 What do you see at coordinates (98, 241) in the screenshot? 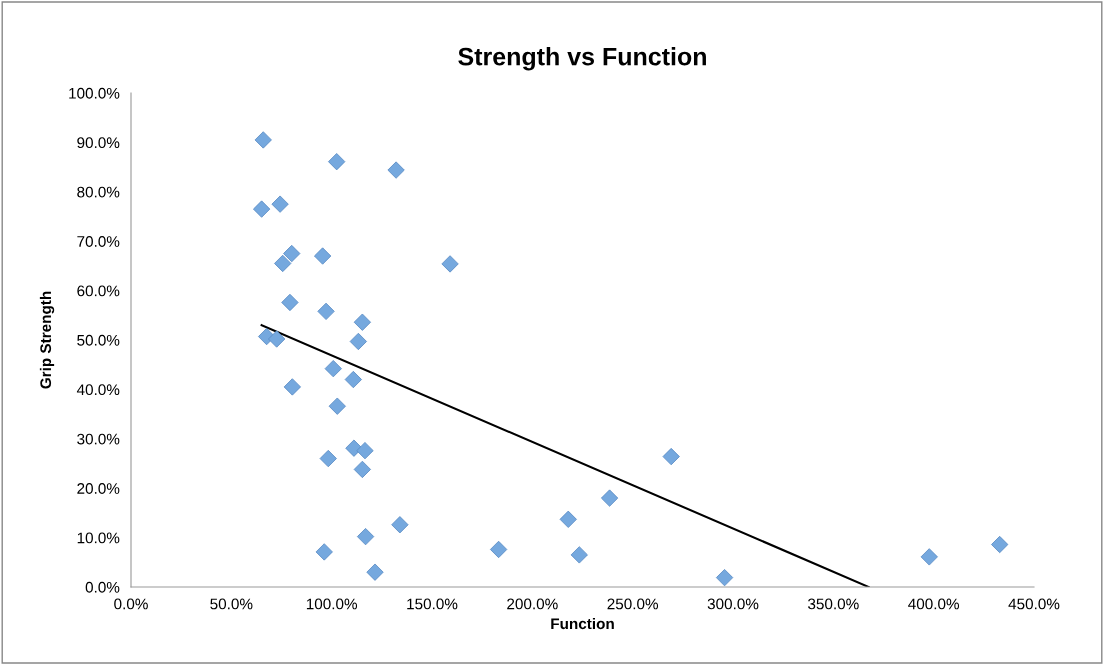
I see `y-tick-label: 70.0%` at bounding box center [98, 241].